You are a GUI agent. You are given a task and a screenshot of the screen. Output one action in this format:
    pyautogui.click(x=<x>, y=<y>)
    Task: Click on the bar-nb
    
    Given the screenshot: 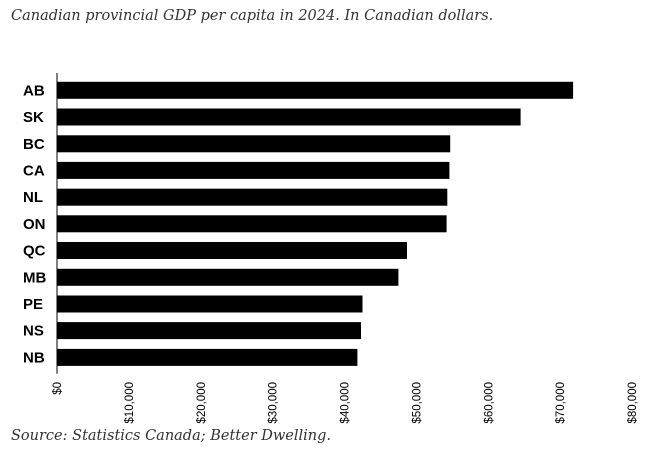 What is the action you would take?
    pyautogui.click(x=207, y=357)
    